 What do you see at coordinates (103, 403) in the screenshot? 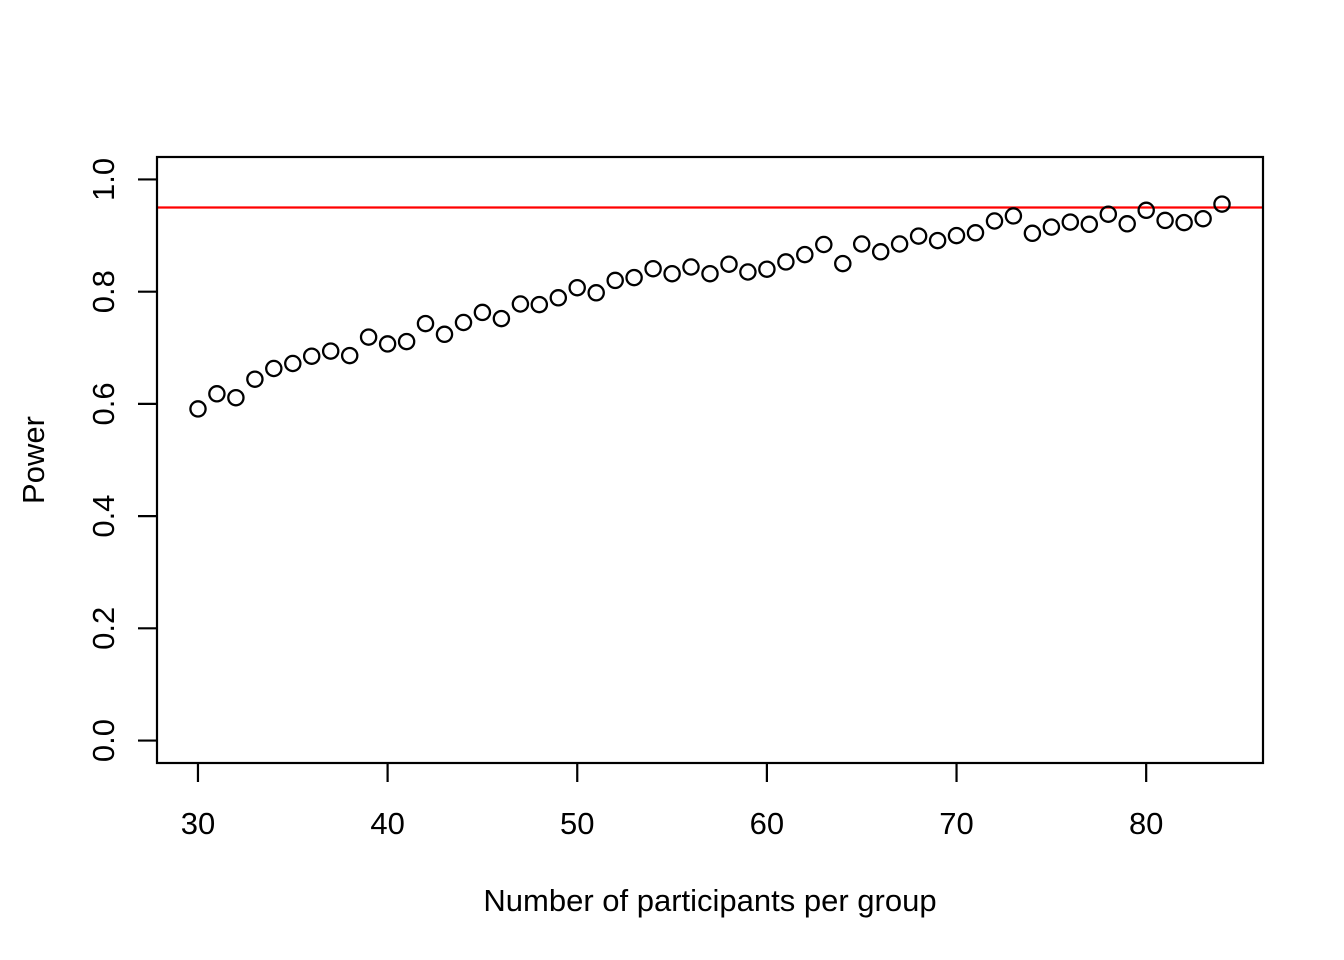
I see `y-tick-label: 0.6` at bounding box center [103, 403].